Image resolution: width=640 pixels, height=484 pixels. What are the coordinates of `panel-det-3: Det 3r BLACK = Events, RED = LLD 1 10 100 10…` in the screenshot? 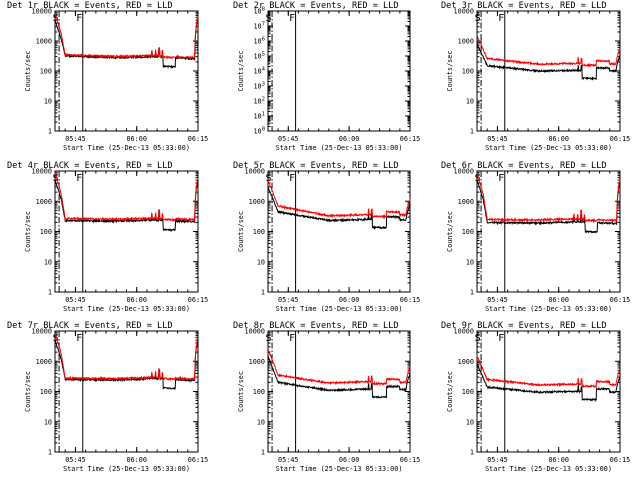 It's located at (535, 76).